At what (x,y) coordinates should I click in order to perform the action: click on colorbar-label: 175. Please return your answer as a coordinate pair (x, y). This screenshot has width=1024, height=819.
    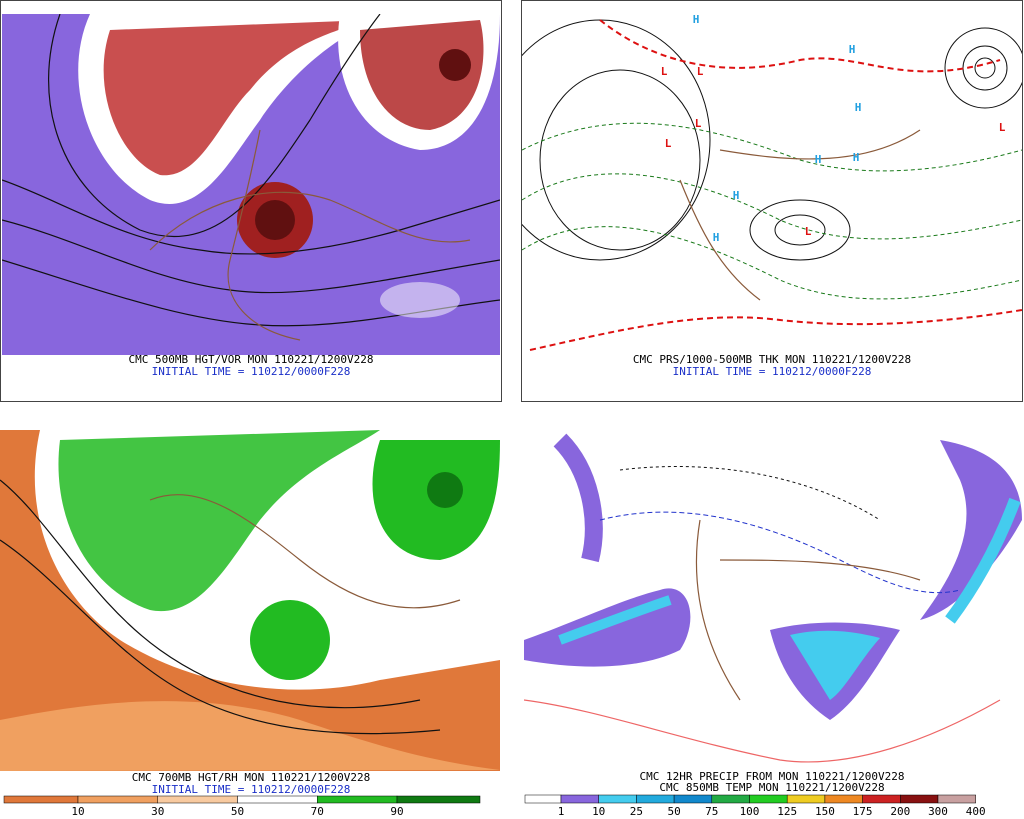
    Looking at the image, I should click on (863, 811).